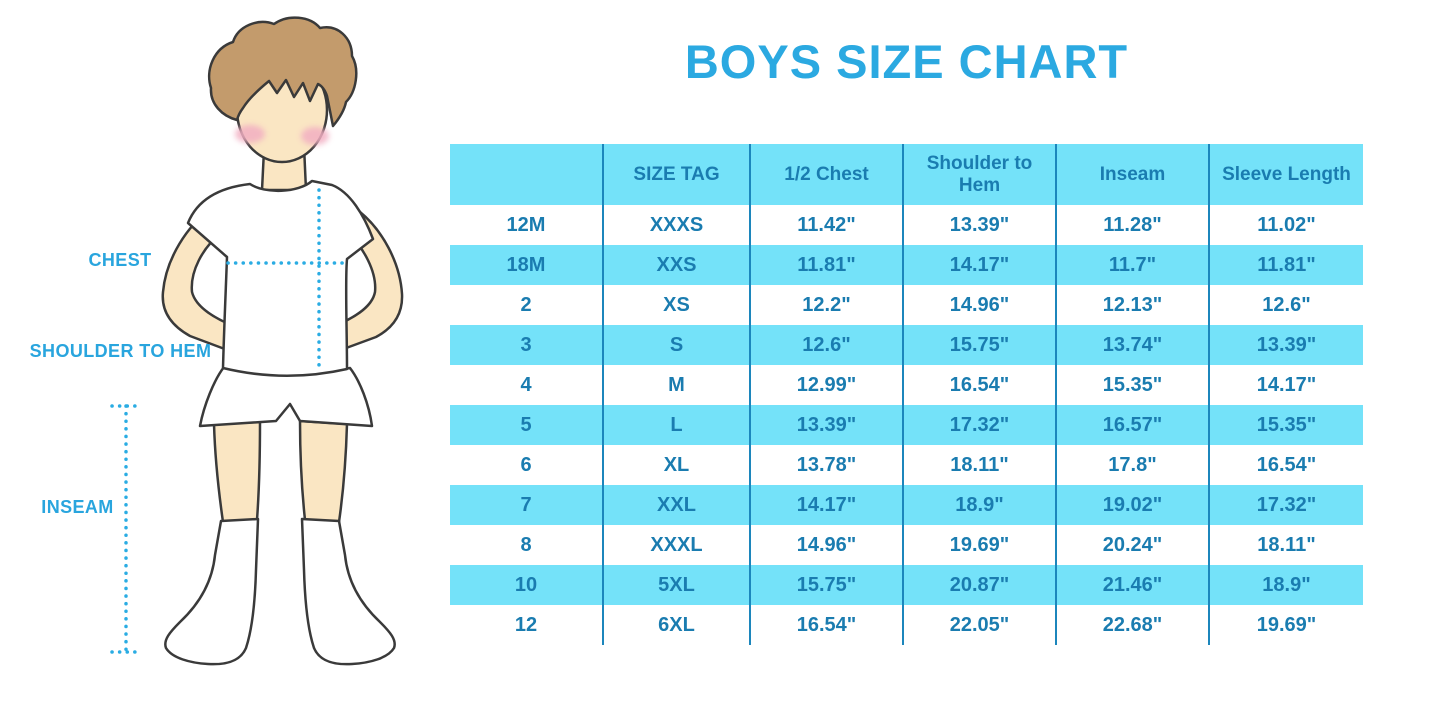 The width and height of the screenshot is (1445, 723). What do you see at coordinates (1132, 345) in the screenshot?
I see `measurement-cell: 13.74"` at bounding box center [1132, 345].